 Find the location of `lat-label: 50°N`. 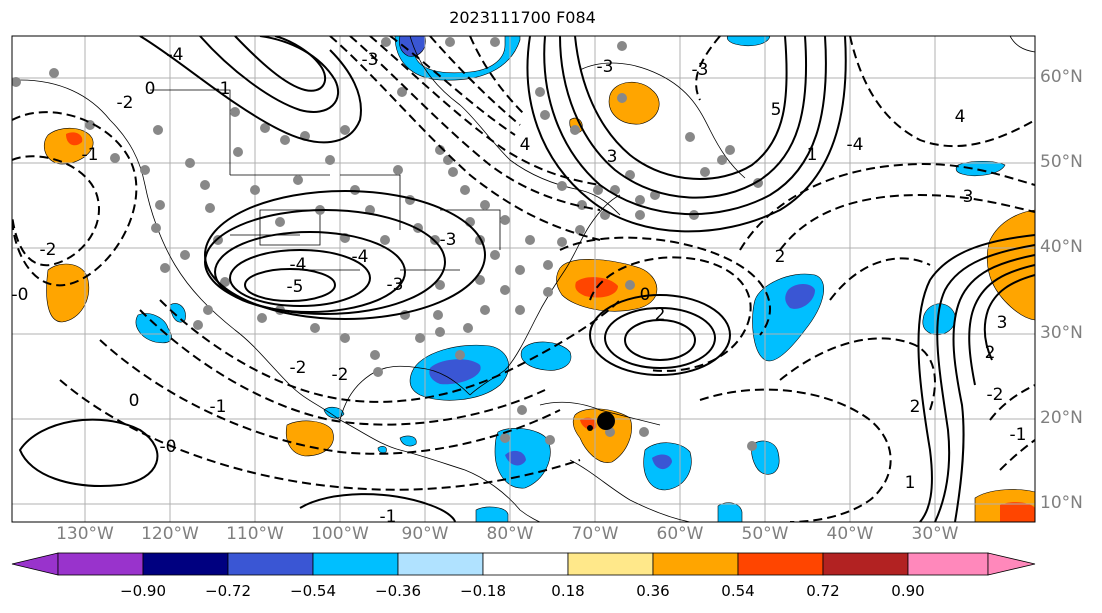

lat-label: 50°N is located at coordinates (1061, 162).